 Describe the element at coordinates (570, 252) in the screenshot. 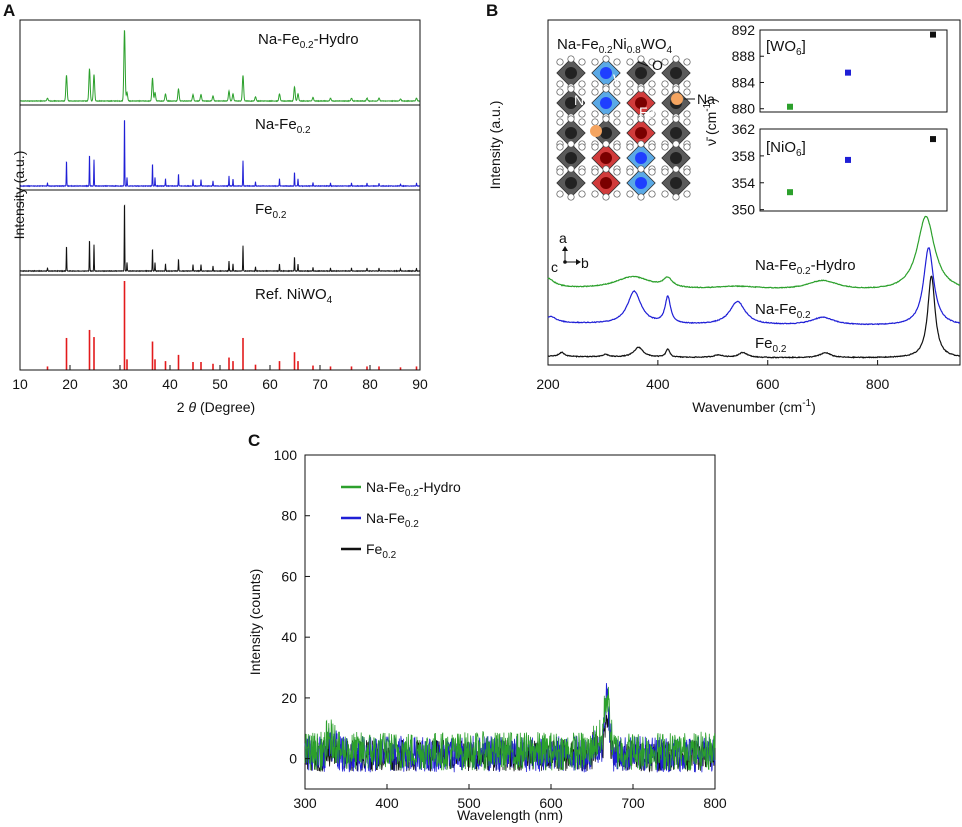

I see `lattice-axes: a b c` at that location.